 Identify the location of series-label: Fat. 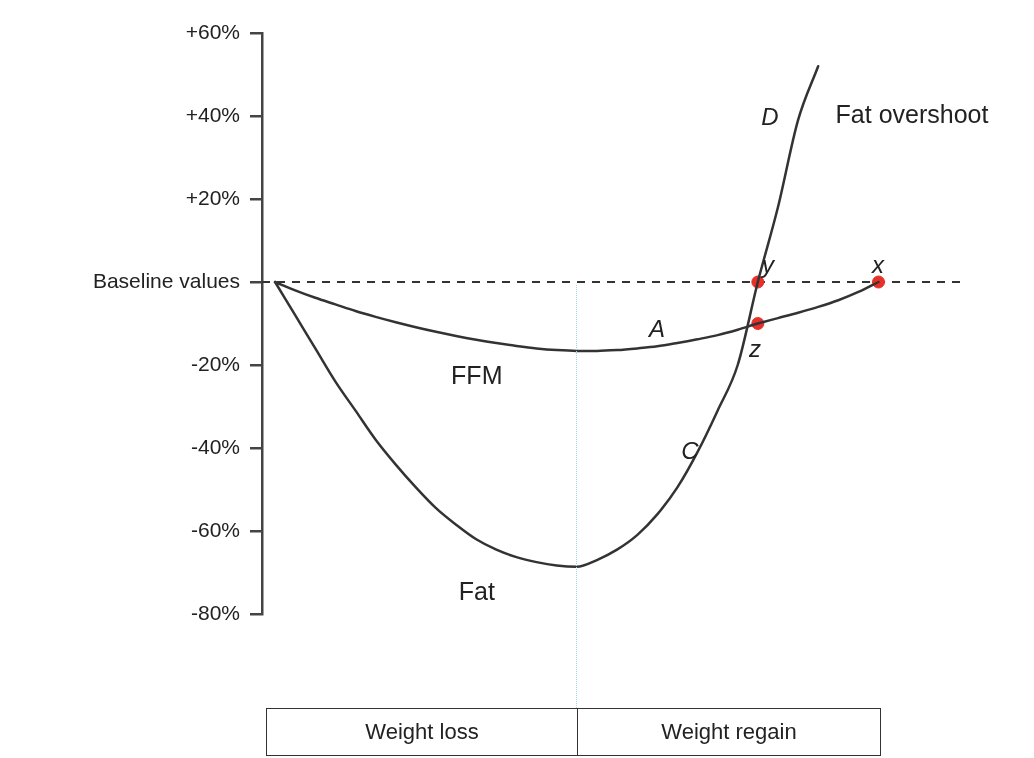
(476, 590).